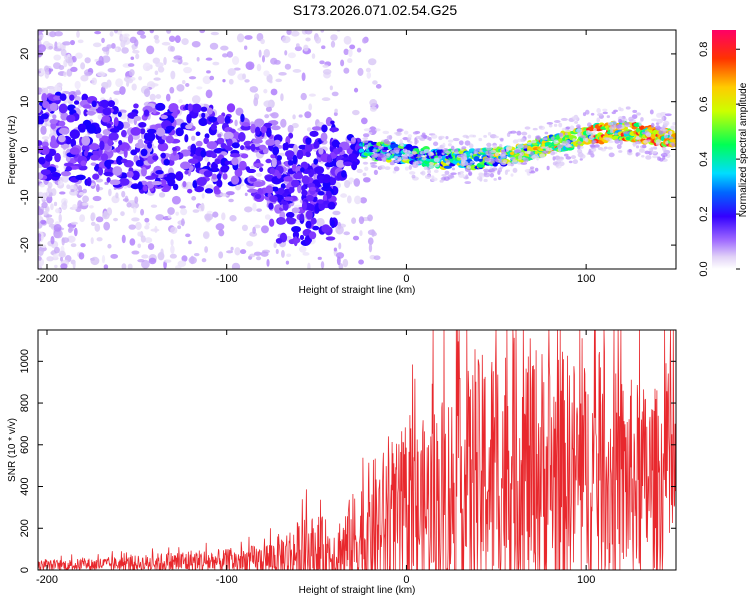 The height and width of the screenshot is (600, 750). I want to click on figure-title: S173.2026.071.02.54.G25, so click(375, 10).